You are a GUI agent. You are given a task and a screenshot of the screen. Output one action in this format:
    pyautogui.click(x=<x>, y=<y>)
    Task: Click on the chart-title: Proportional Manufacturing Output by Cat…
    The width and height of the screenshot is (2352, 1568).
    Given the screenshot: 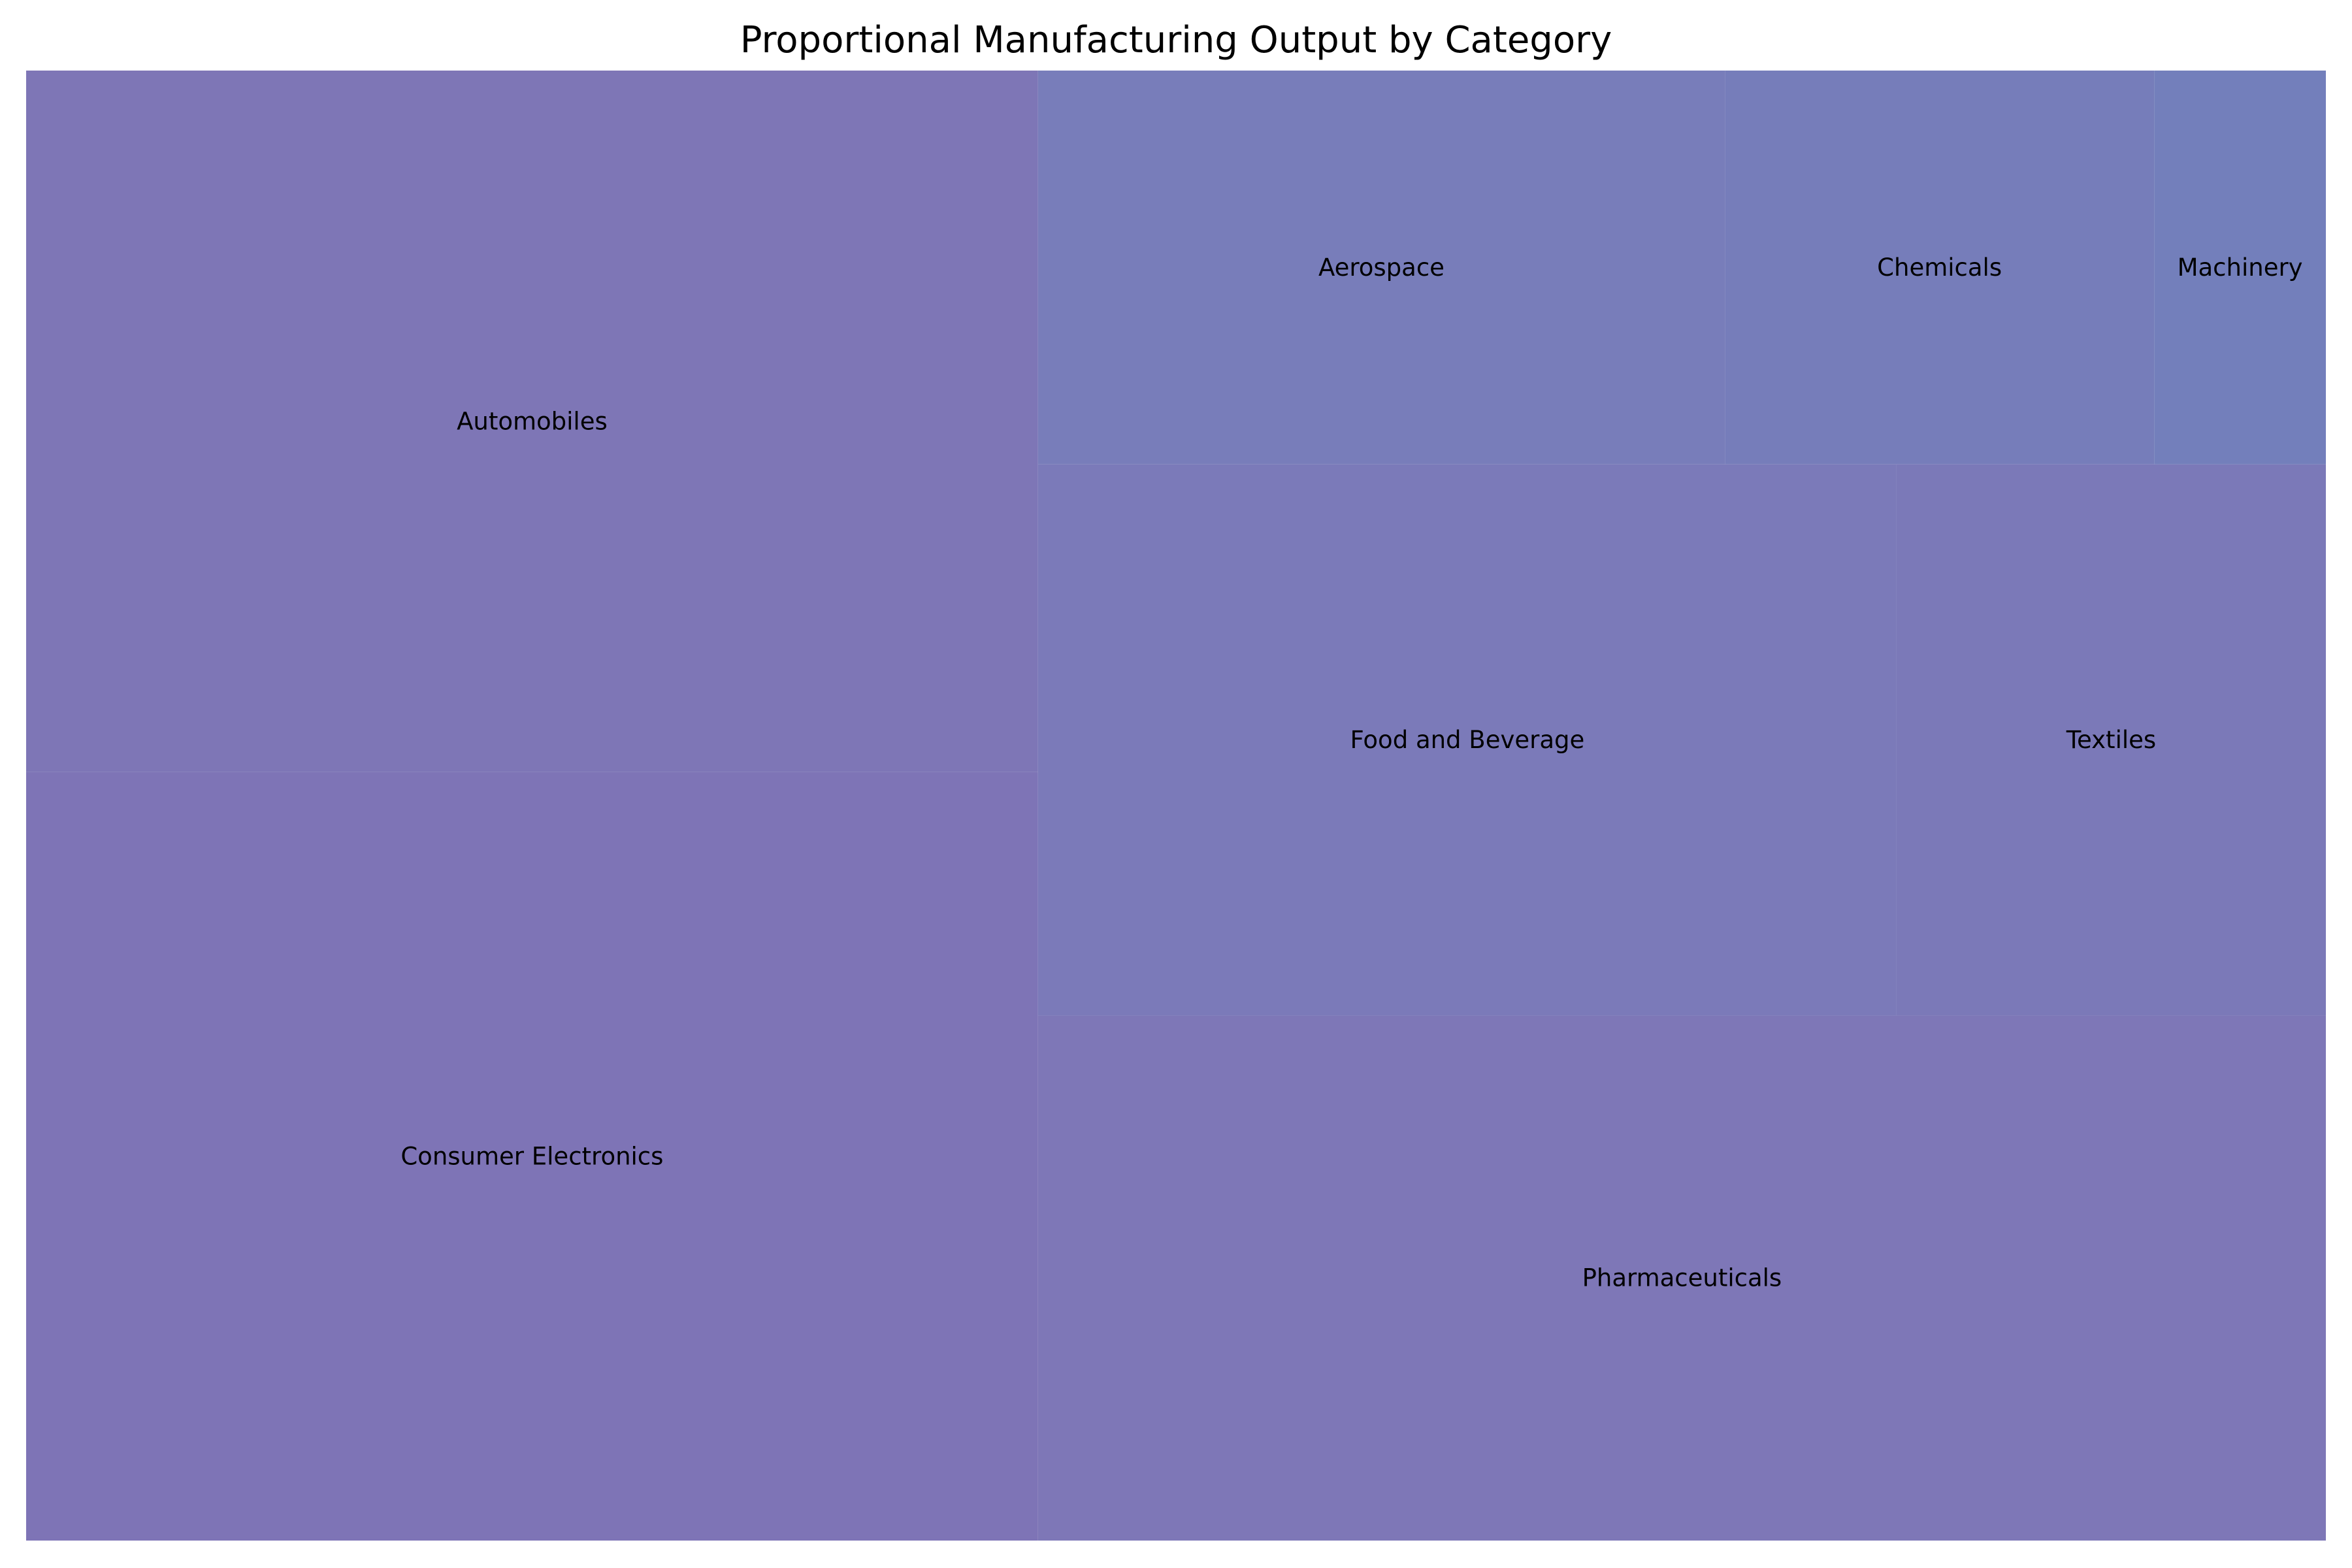 What is the action you would take?
    pyautogui.click(x=1176, y=40)
    